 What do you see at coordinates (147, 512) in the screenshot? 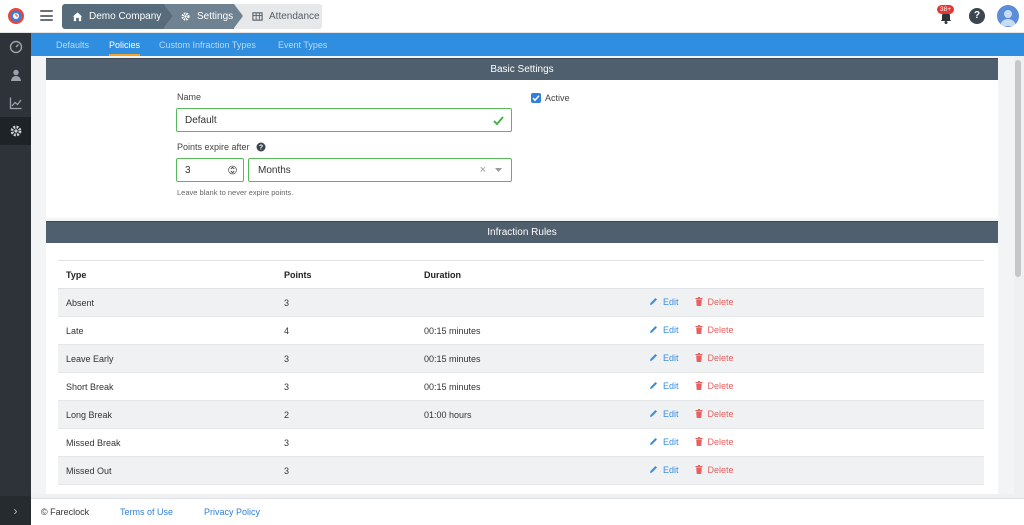
I see `terms-link: Terms of Use` at bounding box center [147, 512].